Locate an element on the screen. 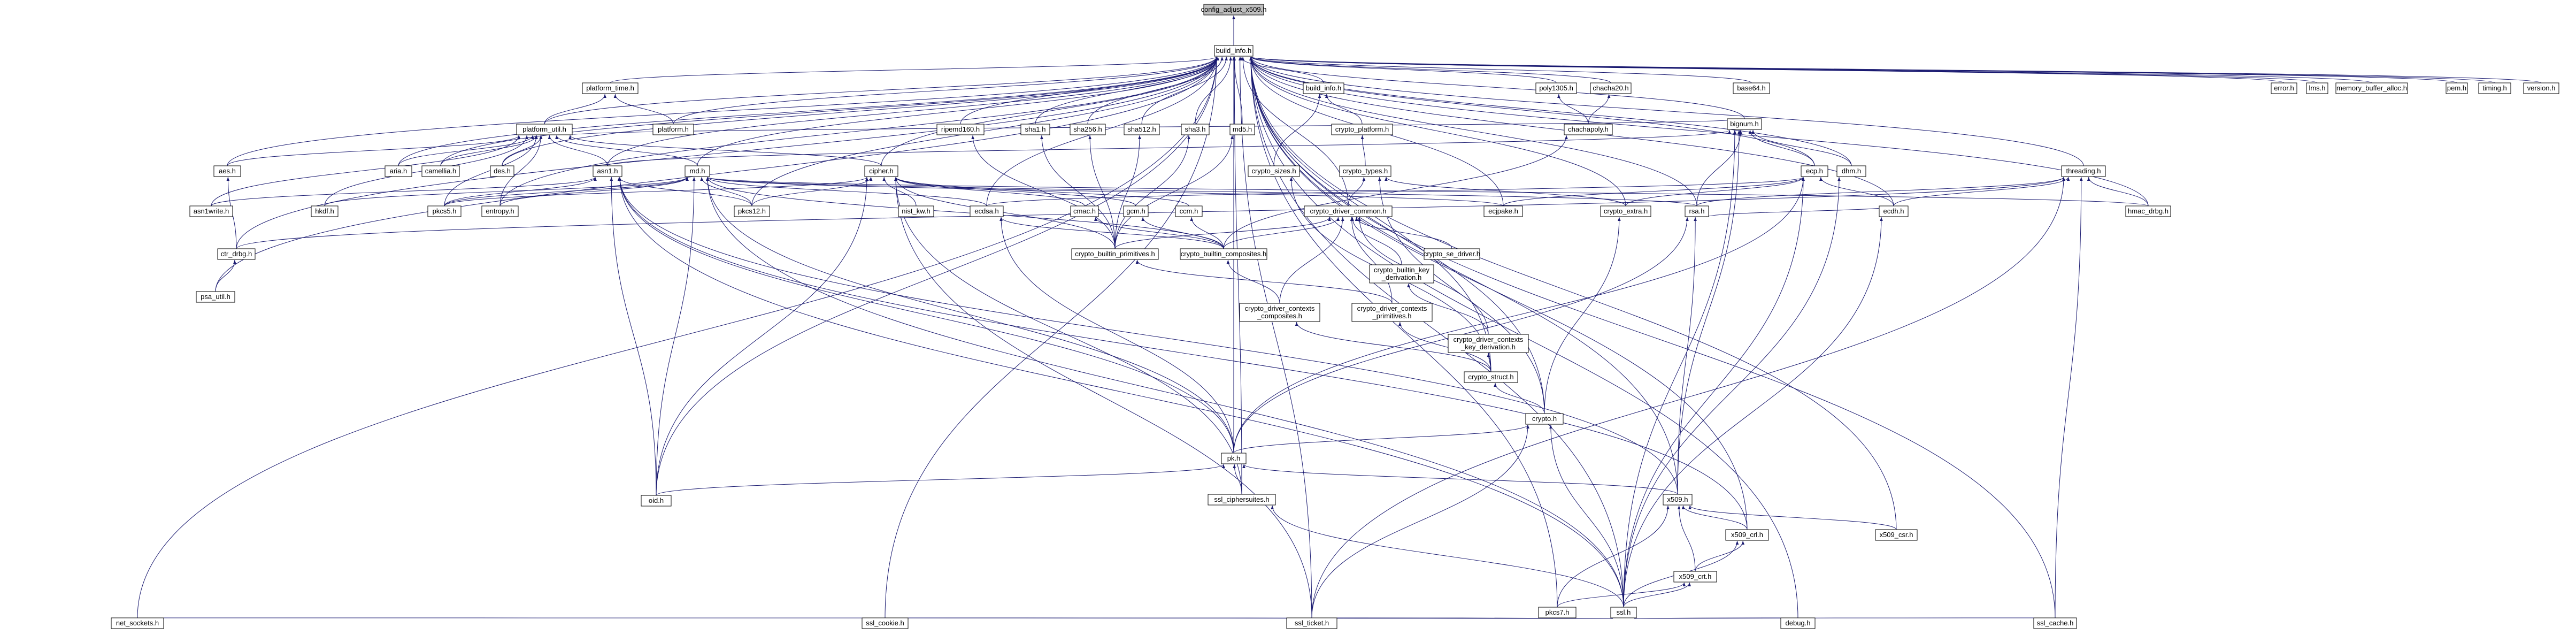 This screenshot has height=635, width=2576. node-hkdf: hkdf.h is located at coordinates (325, 211).